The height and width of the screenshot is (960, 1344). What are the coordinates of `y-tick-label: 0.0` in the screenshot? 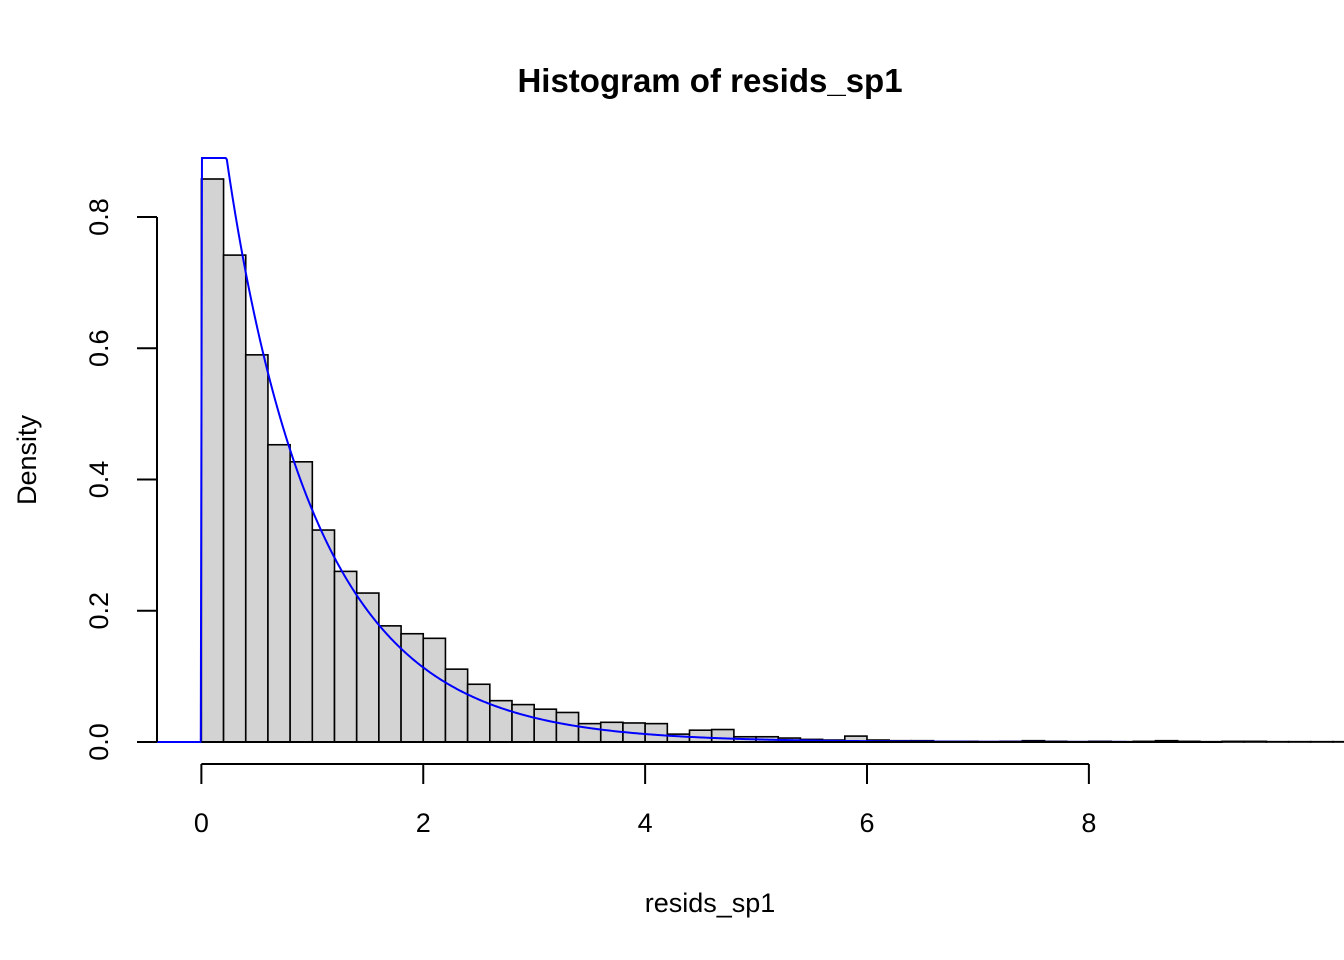 It's located at (99, 742).